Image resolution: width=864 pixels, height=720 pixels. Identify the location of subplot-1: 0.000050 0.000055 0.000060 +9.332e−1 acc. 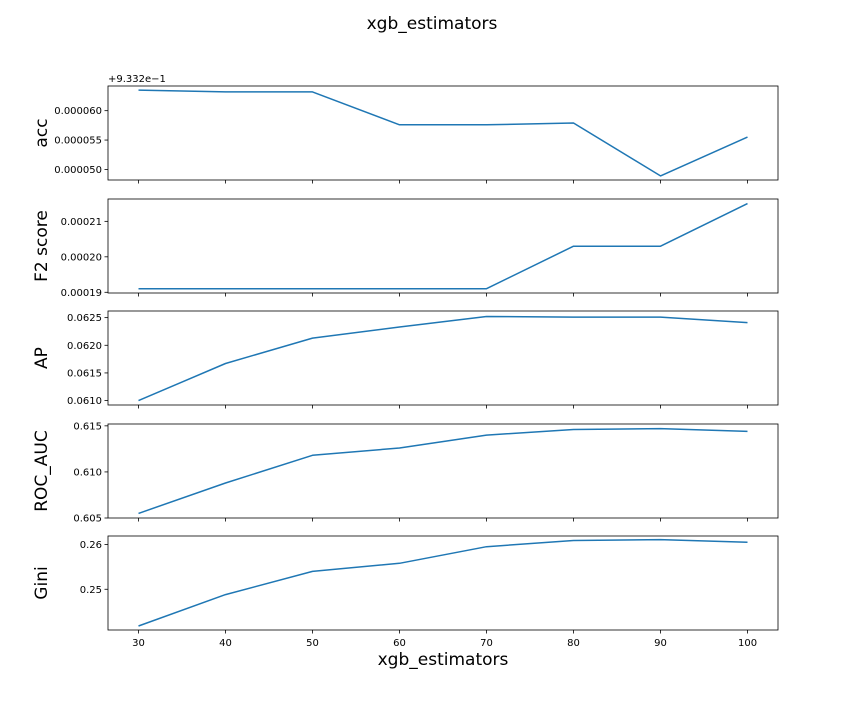
(405, 129).